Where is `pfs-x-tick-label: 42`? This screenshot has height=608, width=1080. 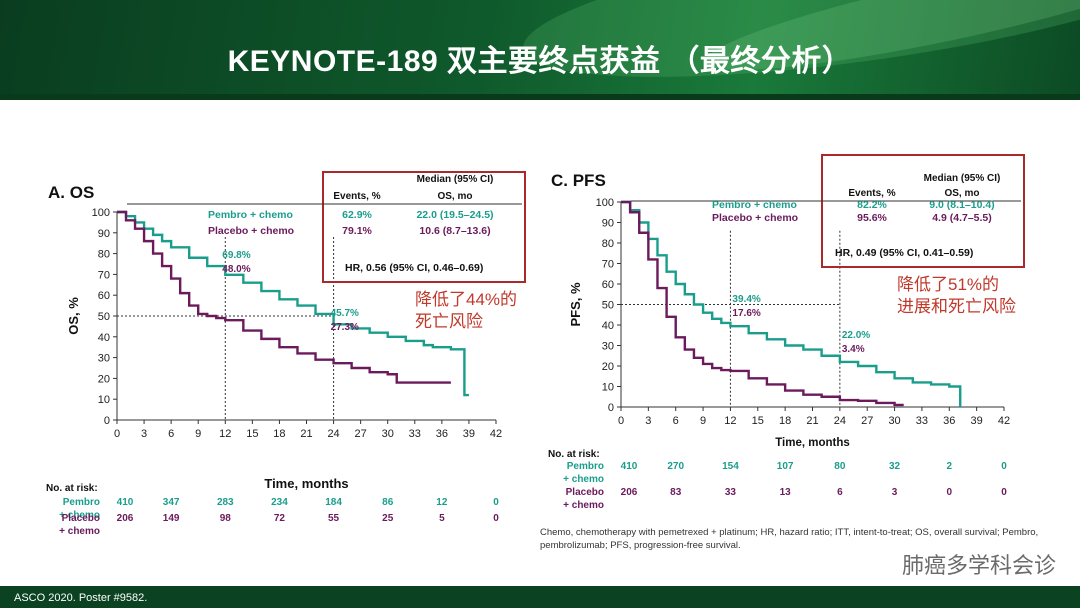
pfs-x-tick-label: 42 is located at coordinates (1004, 421).